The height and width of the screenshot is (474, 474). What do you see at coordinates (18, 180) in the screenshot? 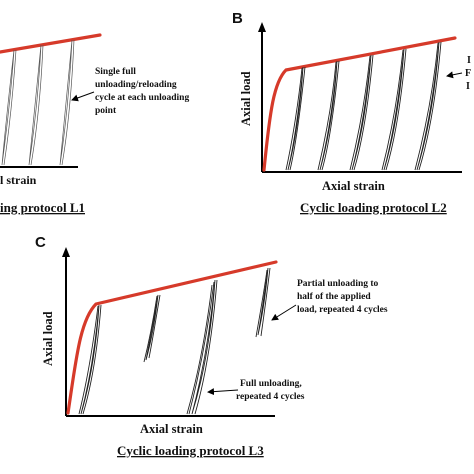
I see `panel-a-xlabel: l strain` at bounding box center [18, 180].